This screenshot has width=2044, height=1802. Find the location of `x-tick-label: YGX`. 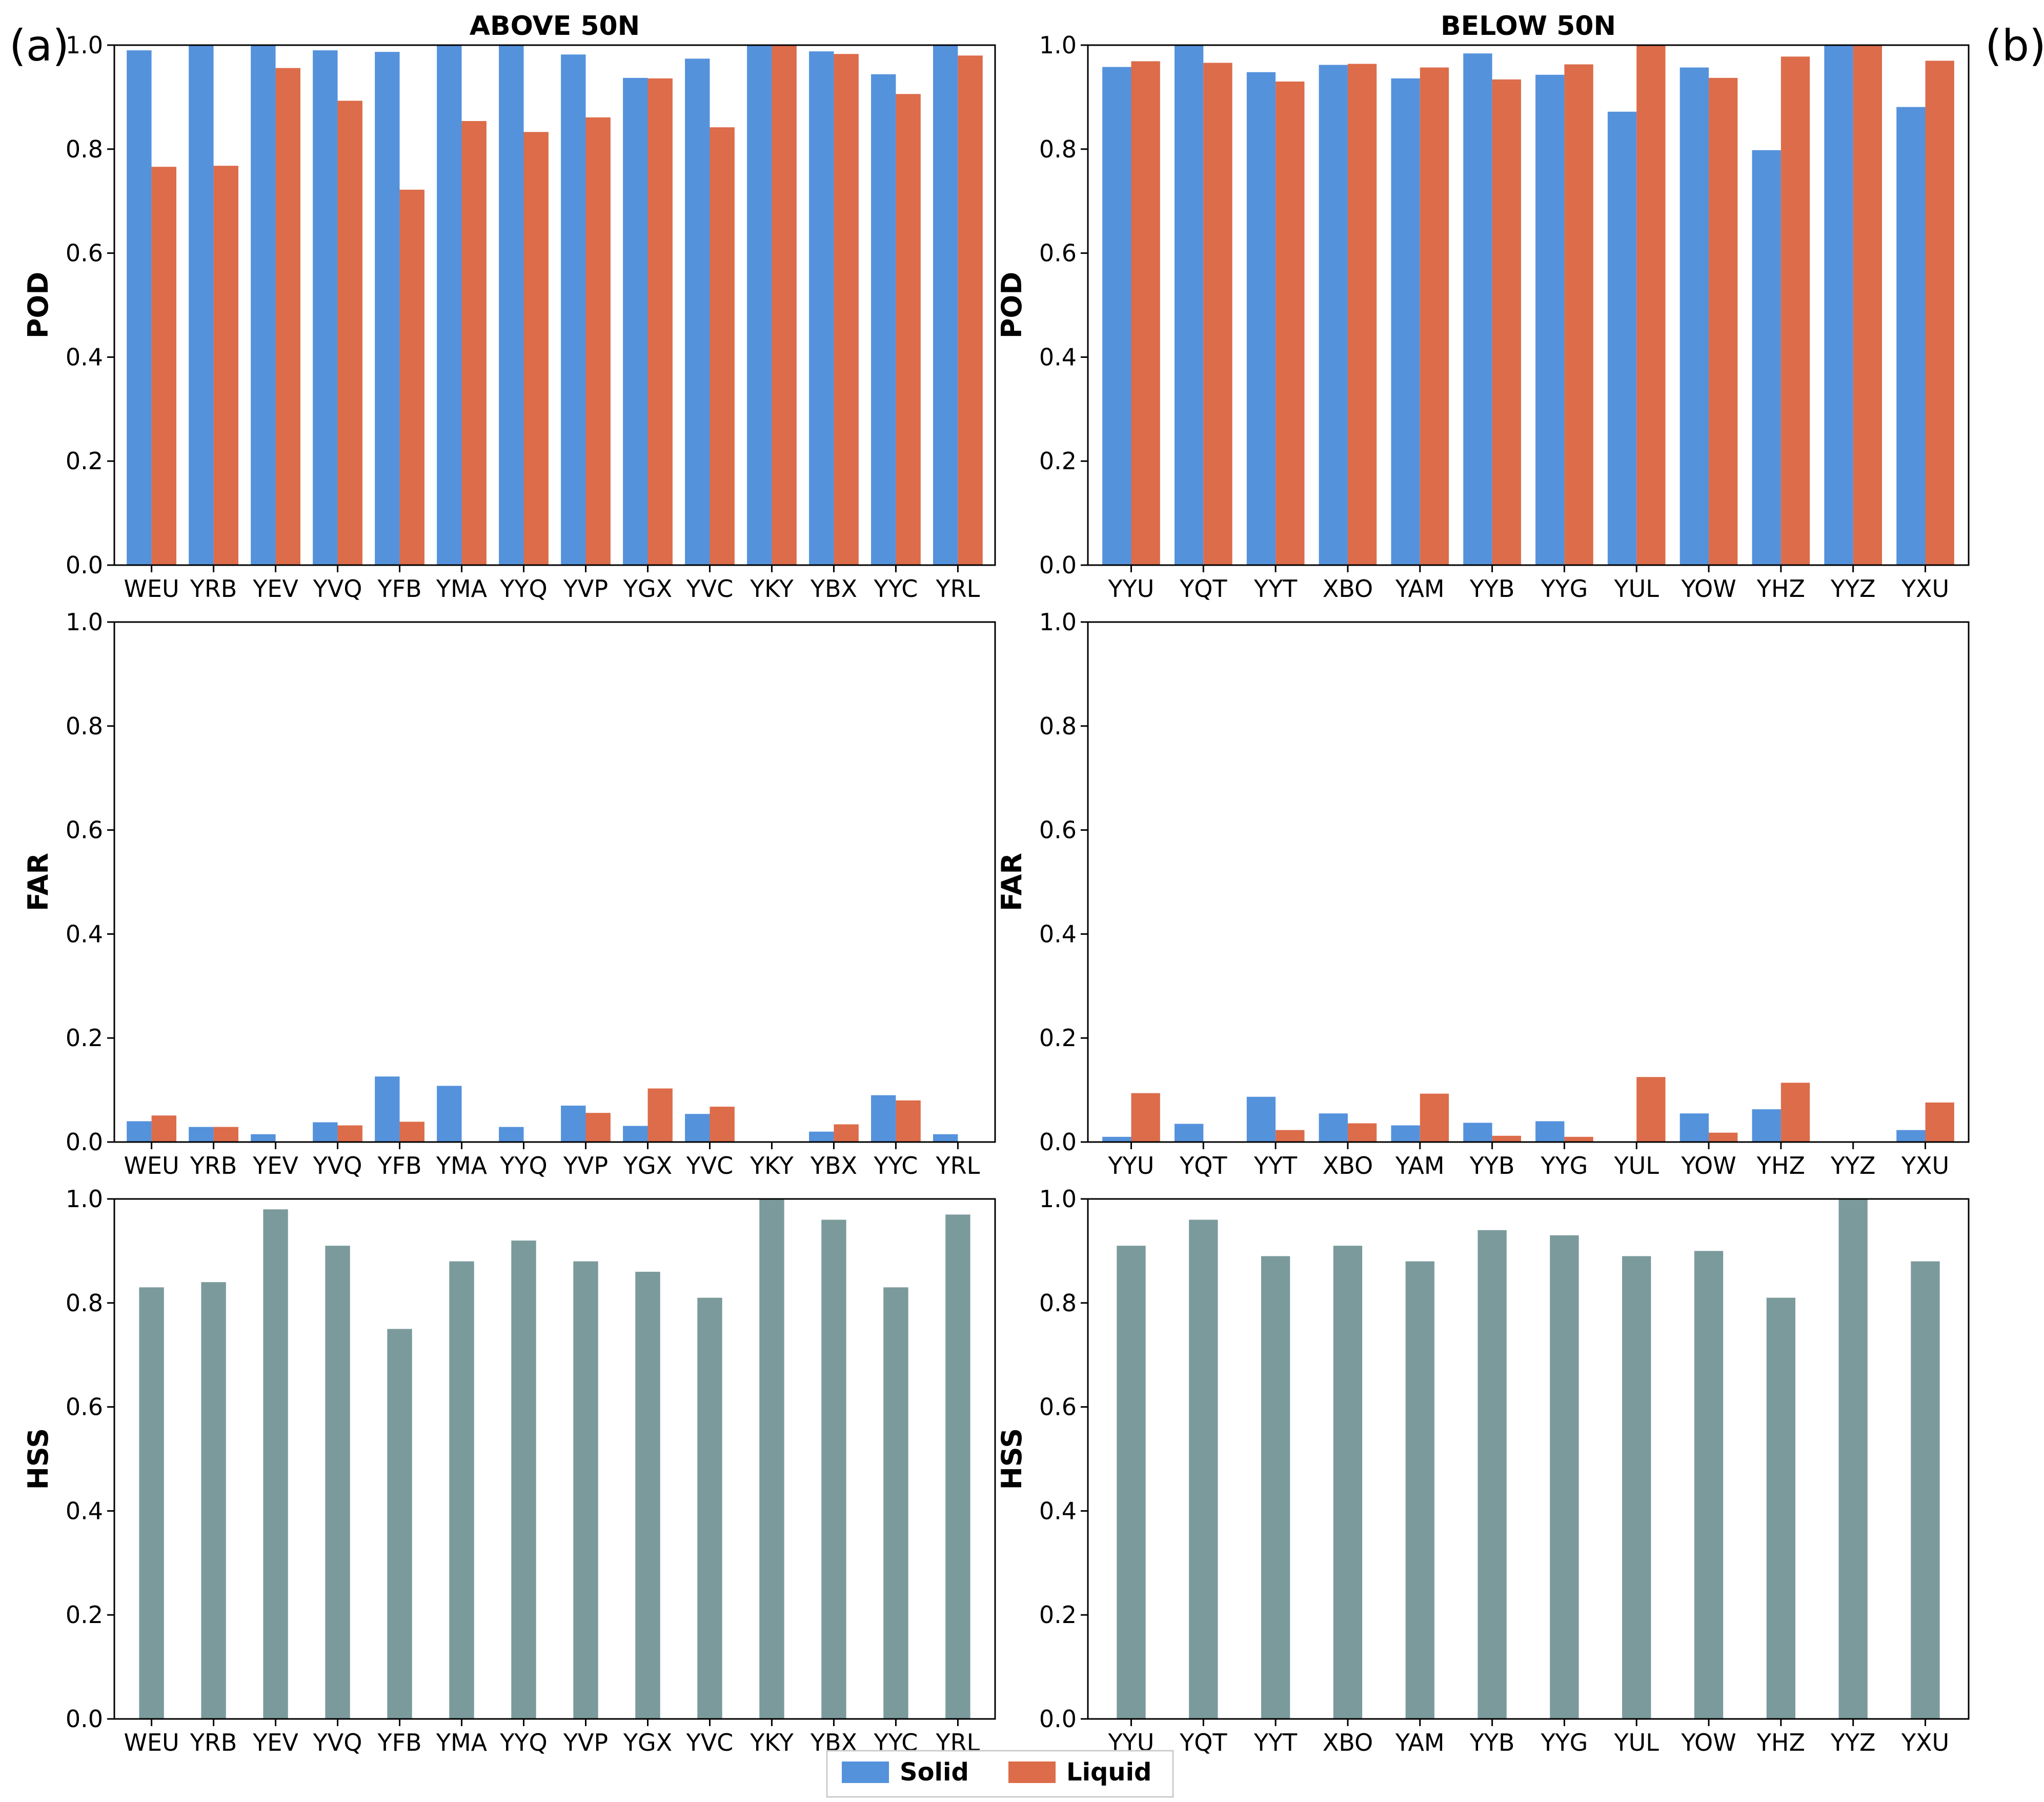

x-tick-label: YGX is located at coordinates (648, 1743).